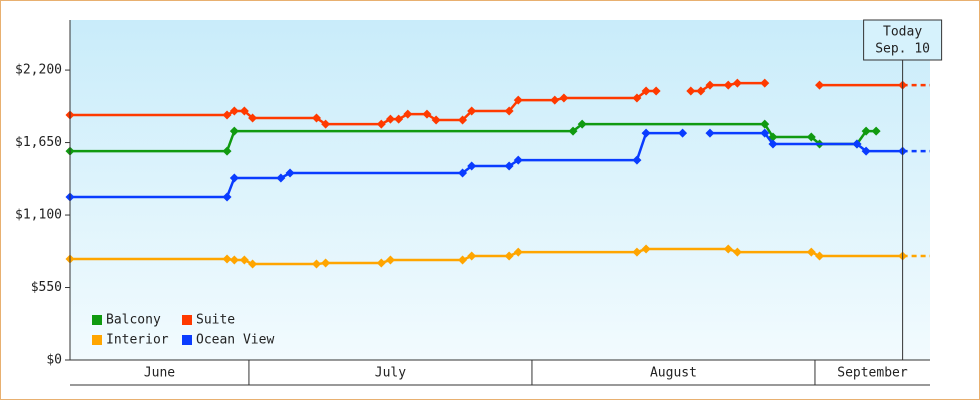 This screenshot has width=980, height=400. What do you see at coordinates (38, 142) in the screenshot?
I see `y-tick-label: $1,650` at bounding box center [38, 142].